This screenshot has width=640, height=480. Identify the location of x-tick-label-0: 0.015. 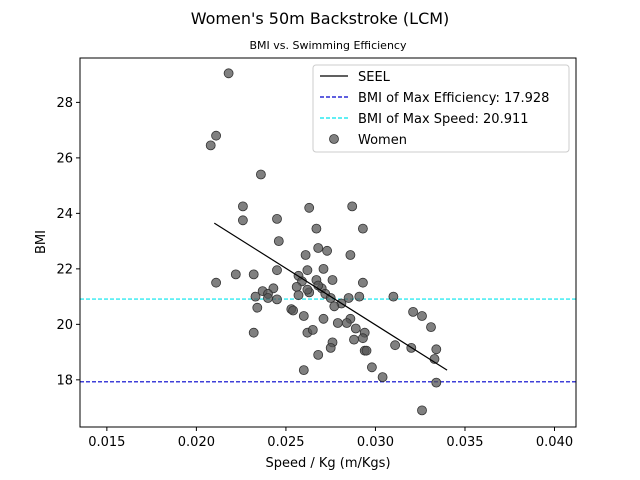
(106, 442).